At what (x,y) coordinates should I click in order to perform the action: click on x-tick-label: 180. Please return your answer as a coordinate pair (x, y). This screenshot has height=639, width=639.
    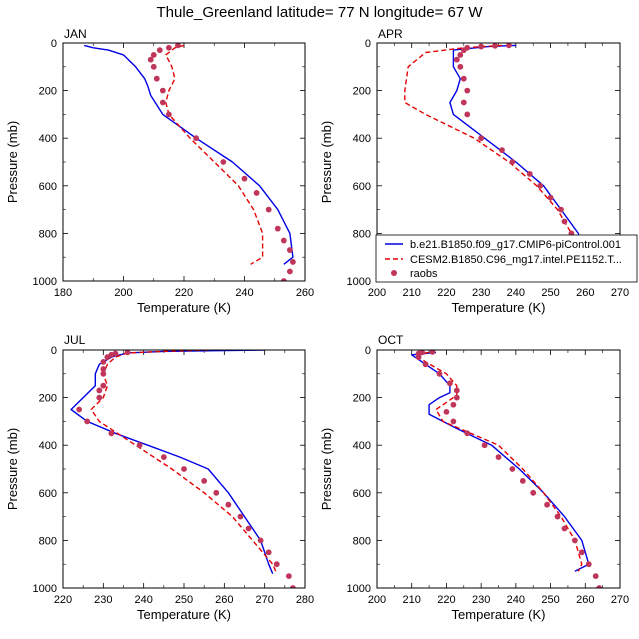
    Looking at the image, I should click on (63, 293).